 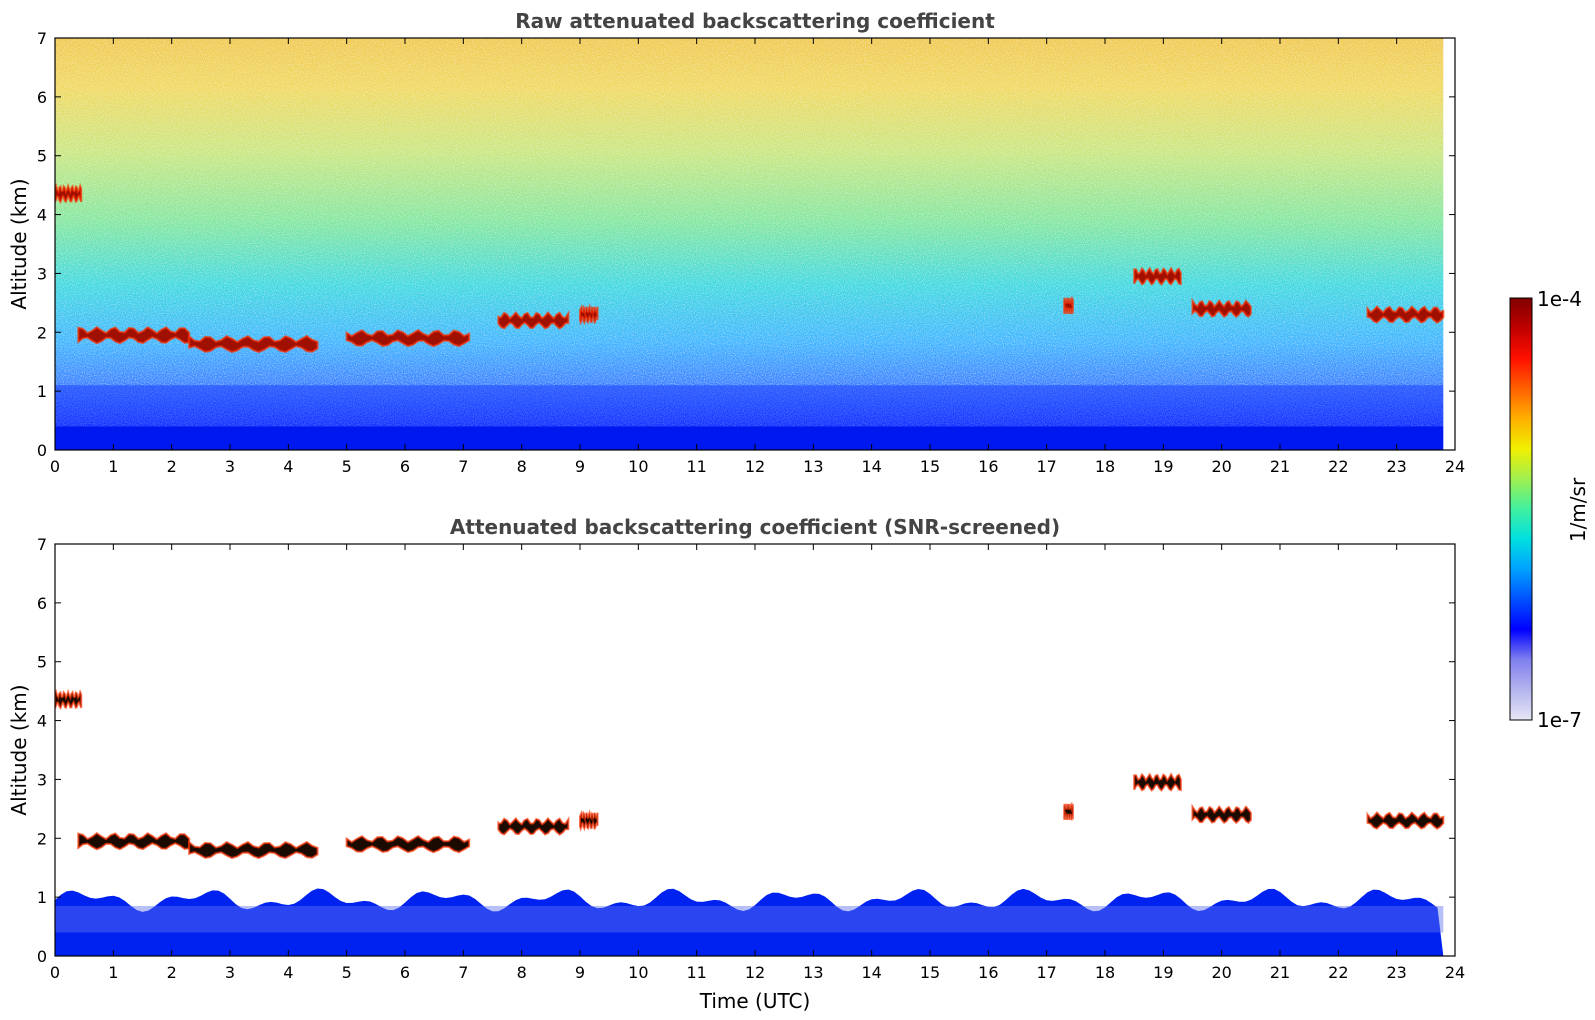 What do you see at coordinates (813, 972) in the screenshot?
I see `x-tick-label: 13` at bounding box center [813, 972].